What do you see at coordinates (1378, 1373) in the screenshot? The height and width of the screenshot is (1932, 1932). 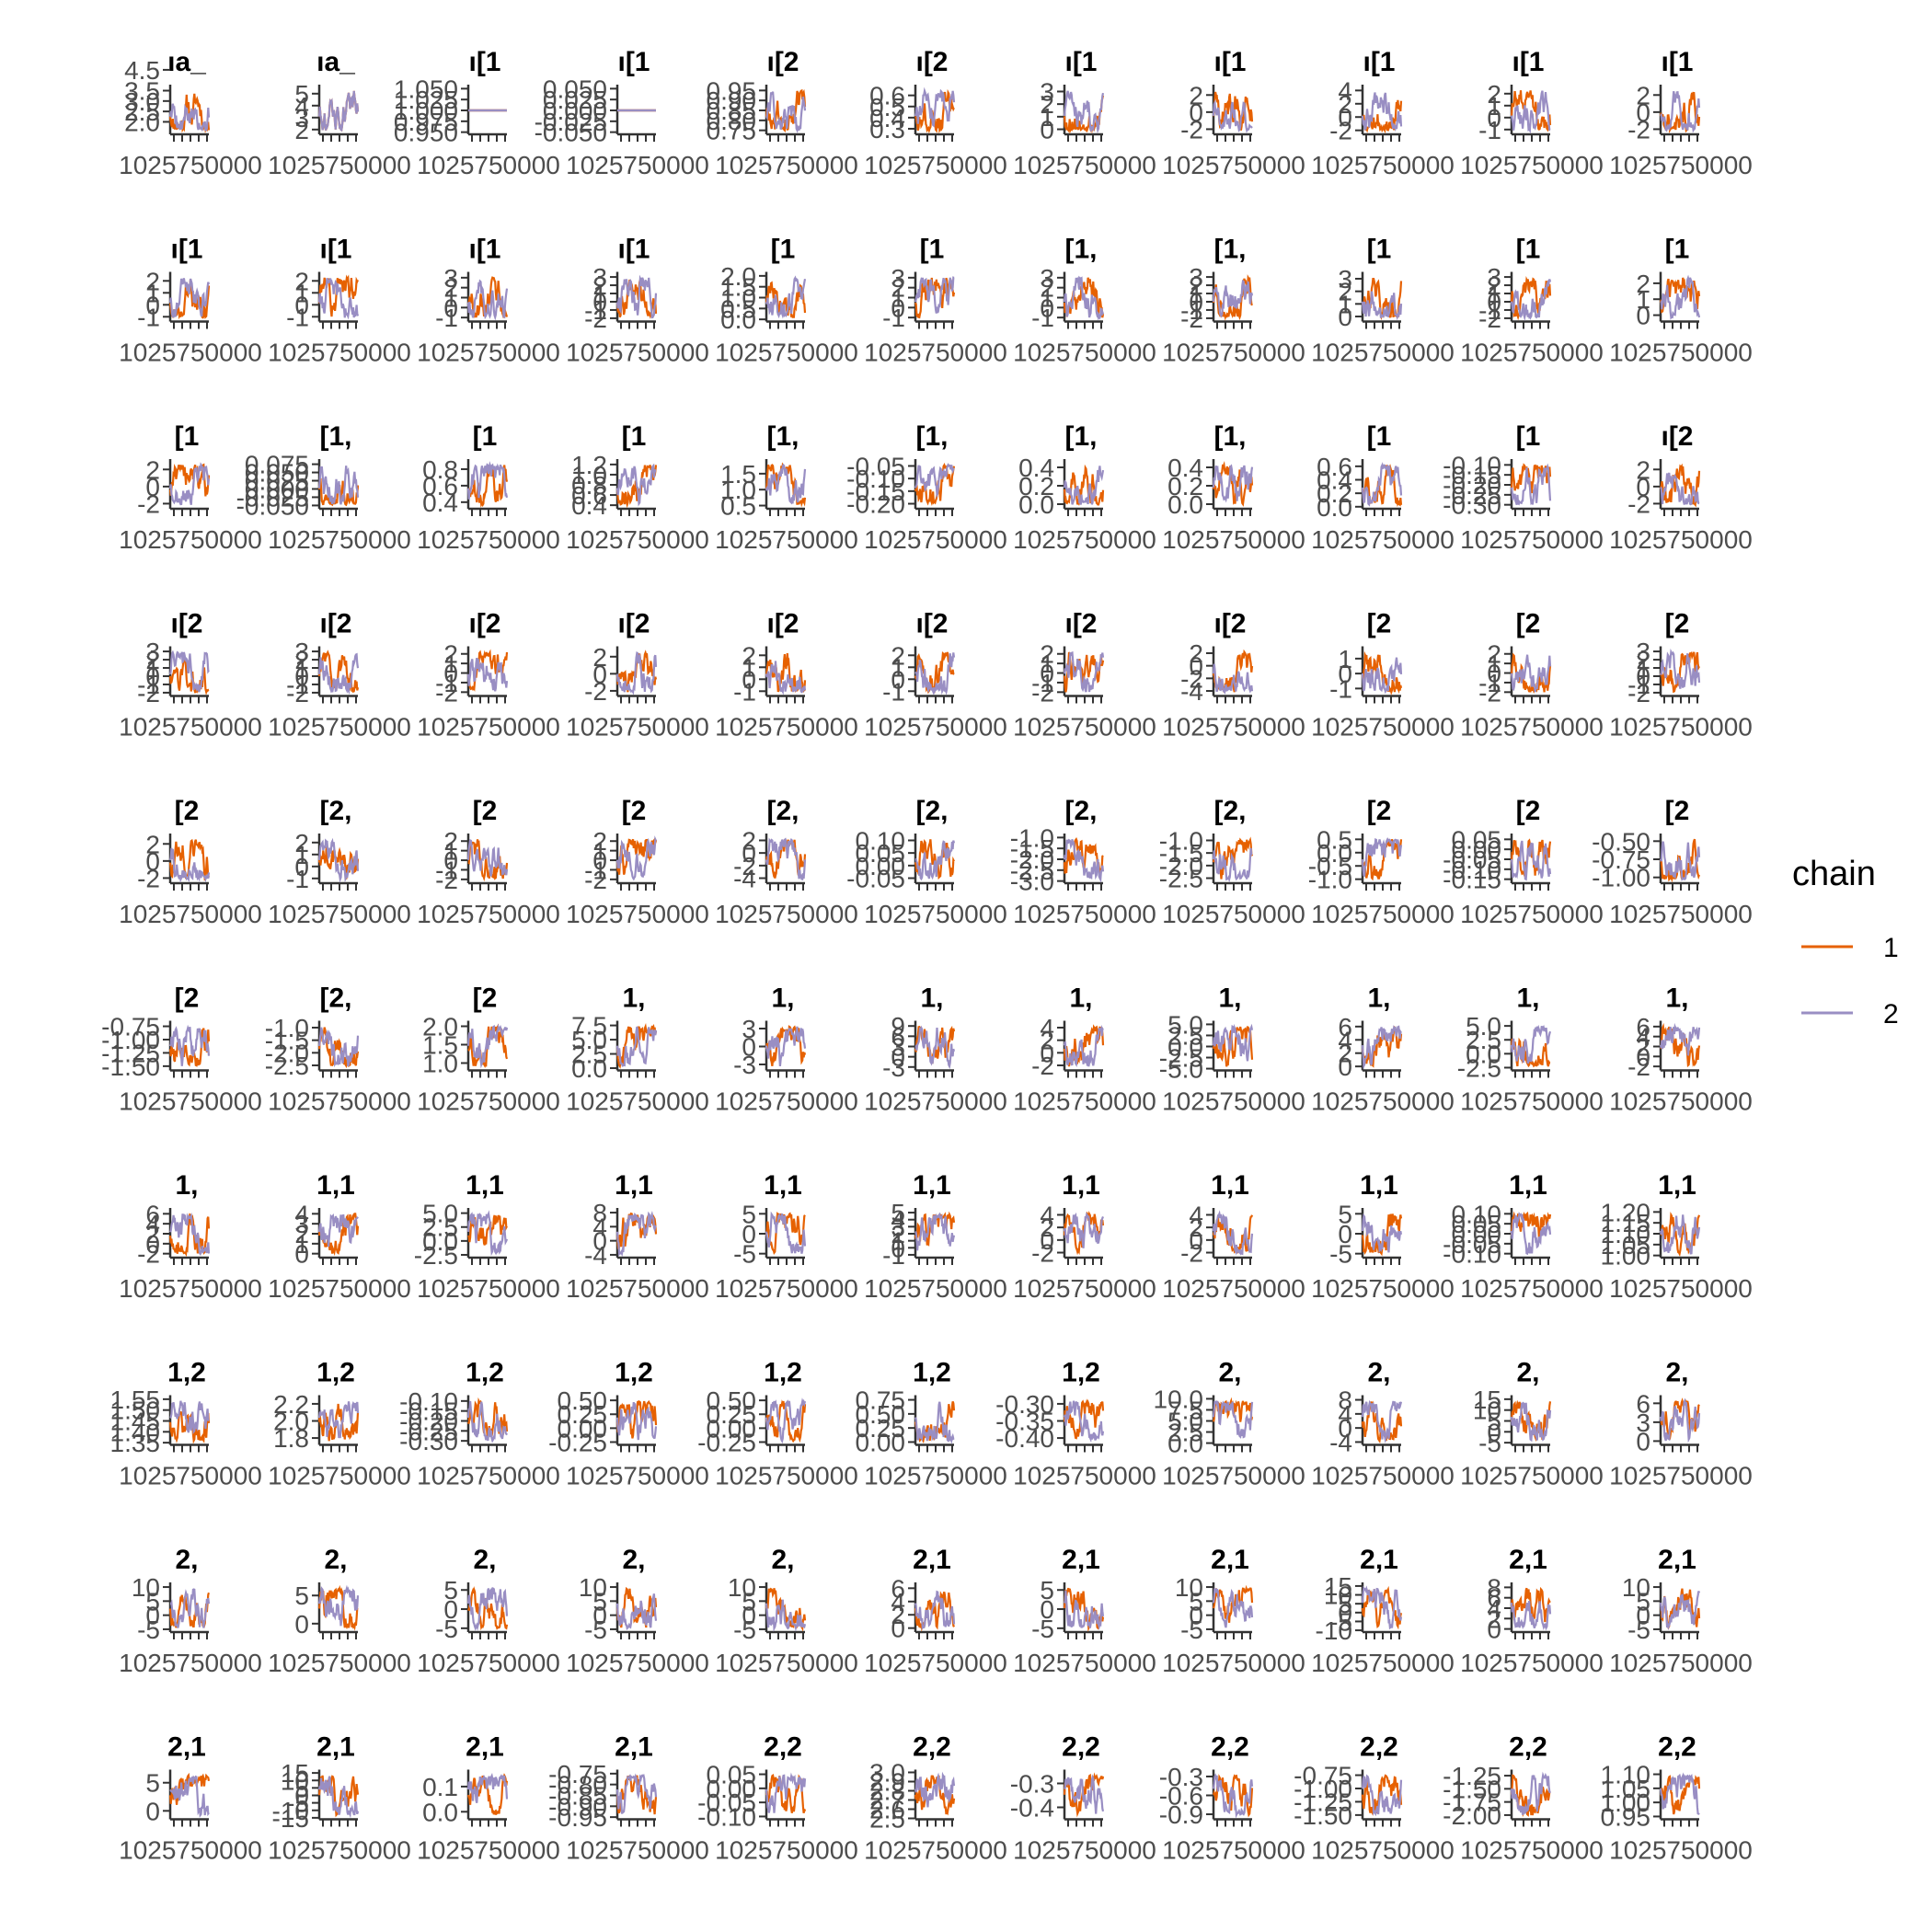 I see `panel-title: 2,` at bounding box center [1378, 1373].